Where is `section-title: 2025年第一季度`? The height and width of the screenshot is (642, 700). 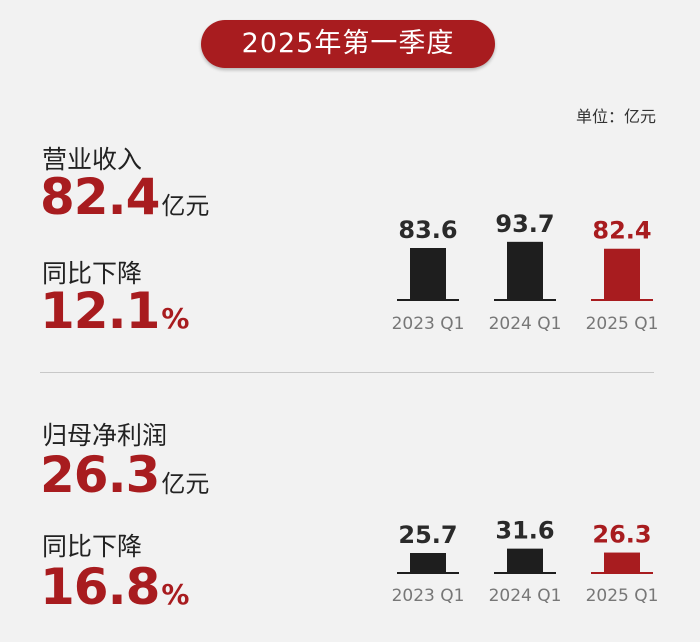
section-title: 2025年第一季度 is located at coordinates (348, 44).